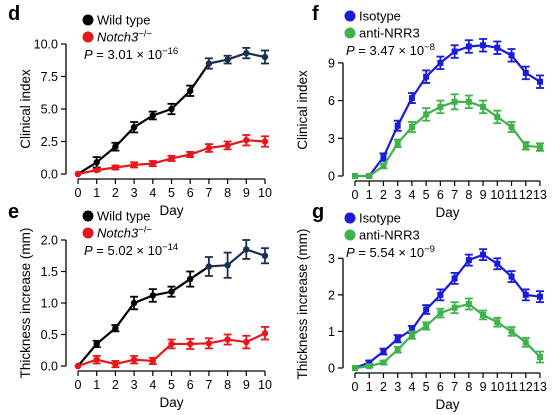  I want to click on panel-letter: d, so click(14, 14).